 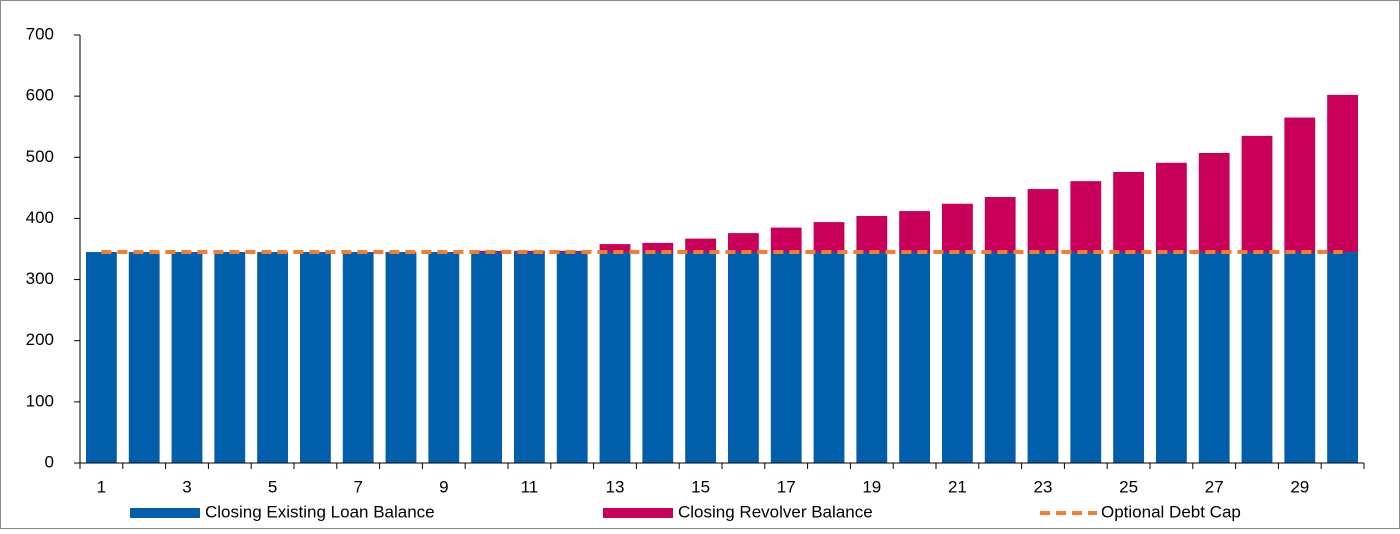 I want to click on x-tick-label: 9, so click(x=443, y=486).